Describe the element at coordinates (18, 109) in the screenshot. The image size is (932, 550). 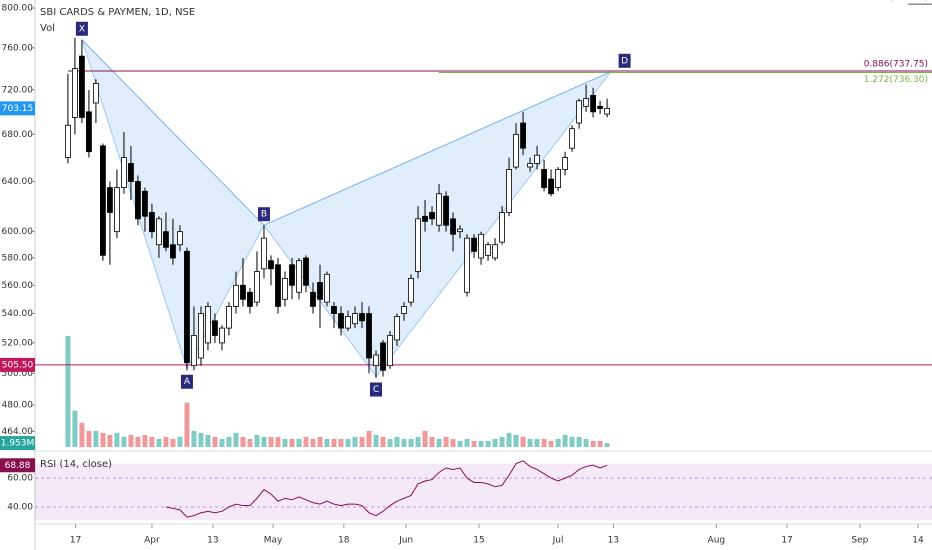
I see `last-price-label: 703.15` at that location.